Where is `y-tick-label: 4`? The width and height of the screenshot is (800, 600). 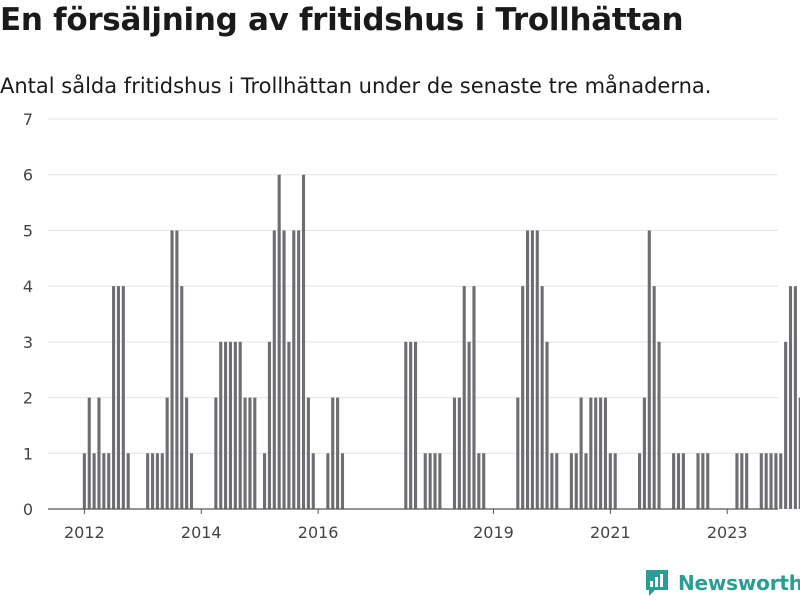 y-tick-label: 4 is located at coordinates (28, 286).